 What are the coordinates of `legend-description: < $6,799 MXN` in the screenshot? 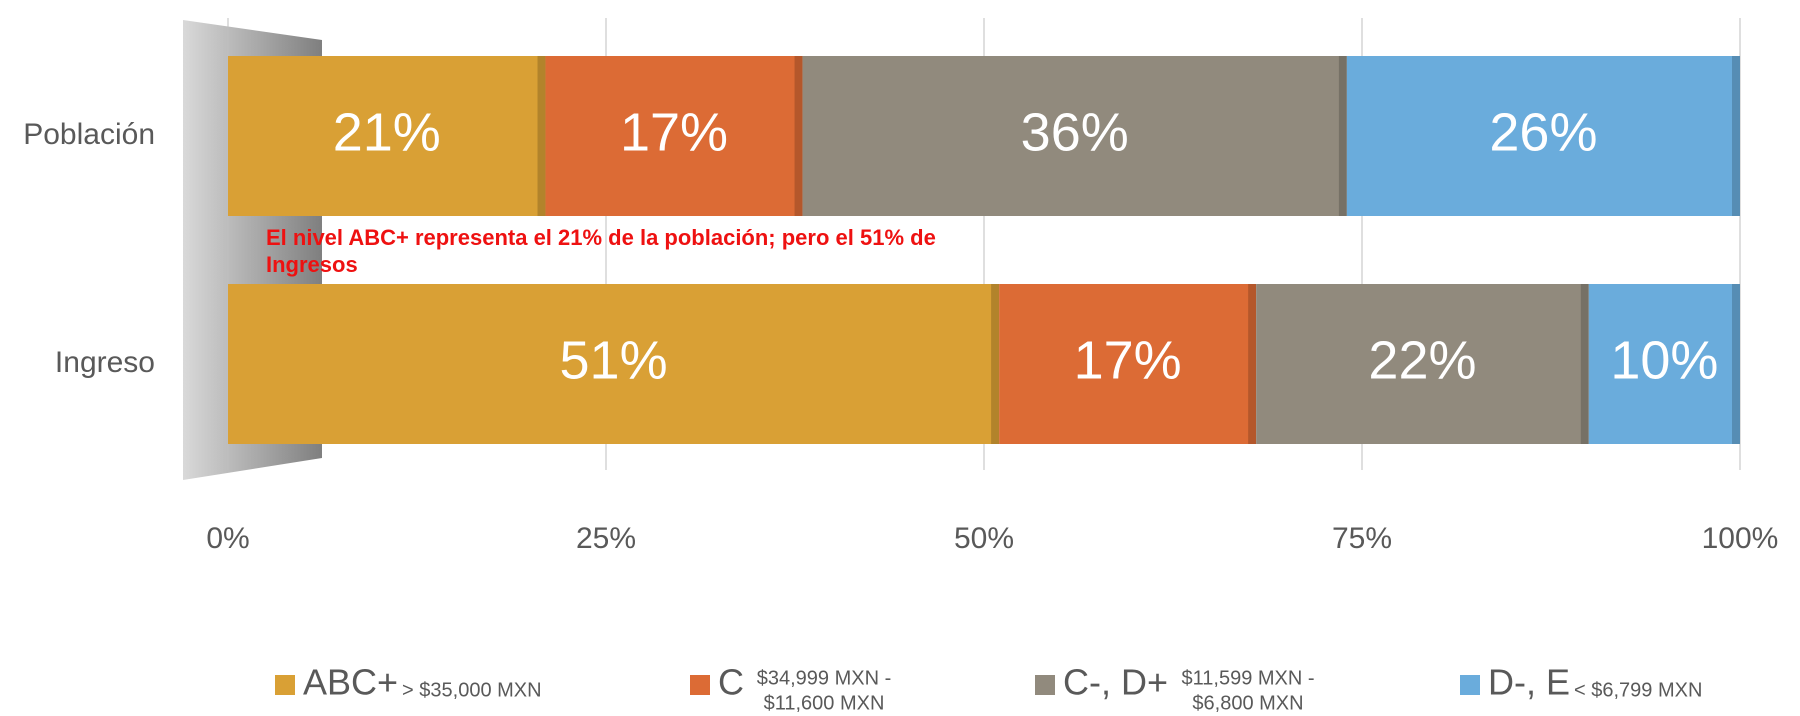 It's located at (1638, 690).